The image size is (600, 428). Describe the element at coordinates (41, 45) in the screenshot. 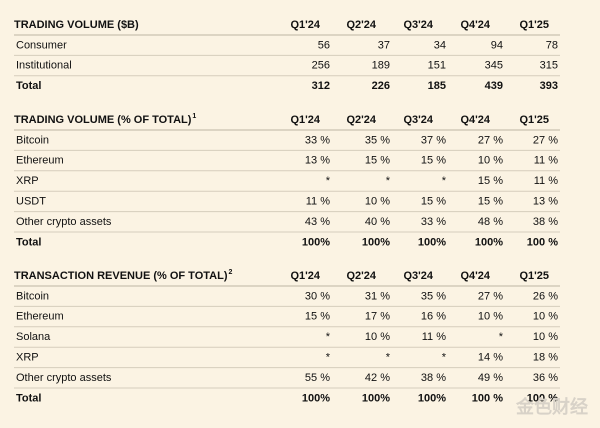

I see `row-label: Consumer` at that location.